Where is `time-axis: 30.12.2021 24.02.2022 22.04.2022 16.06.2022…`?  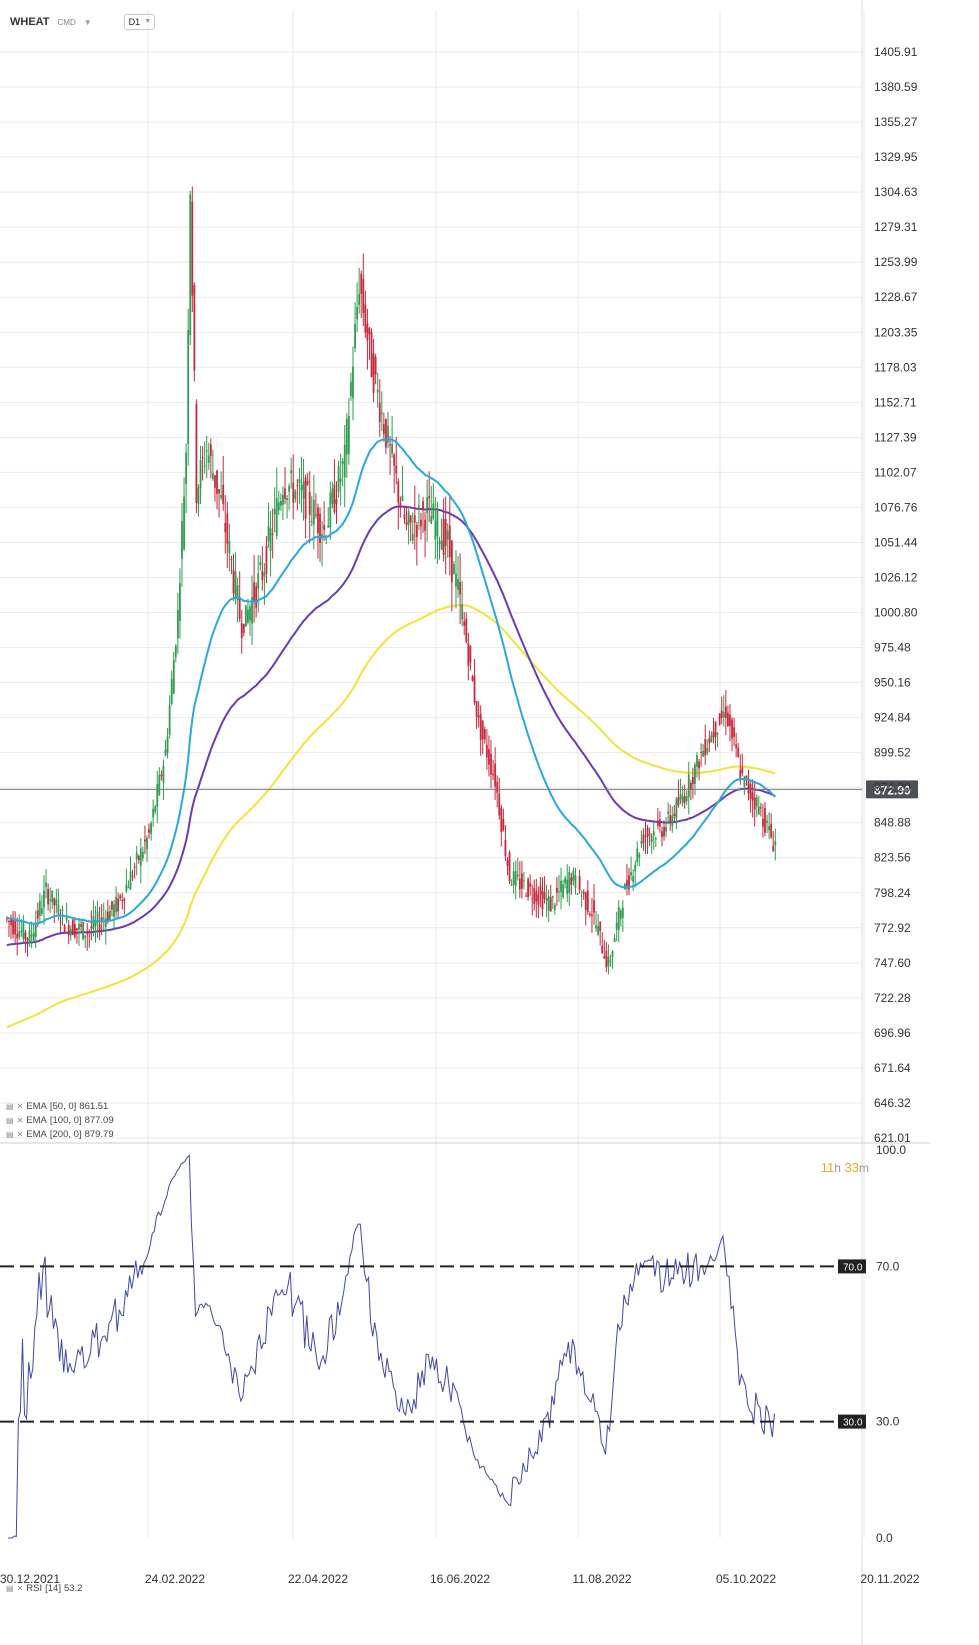 time-axis: 30.12.2021 24.02.2022 22.04.2022 16.06.2022… is located at coordinates (460, 1579).